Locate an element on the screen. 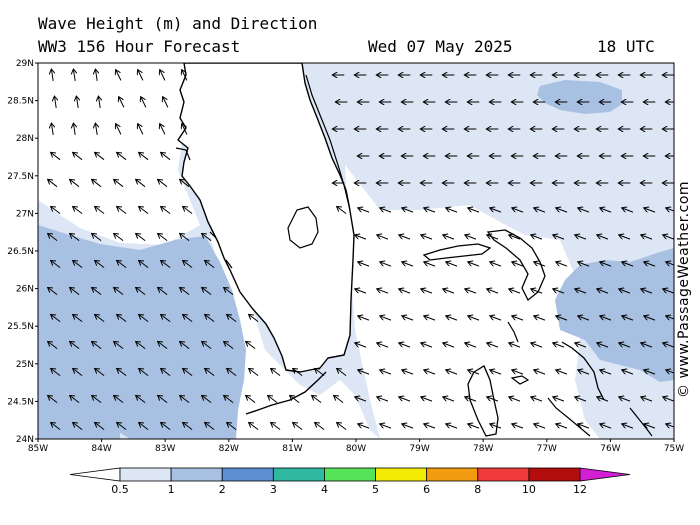 The height and width of the screenshot is (525, 700). legend-swatch is located at coordinates (452, 474).